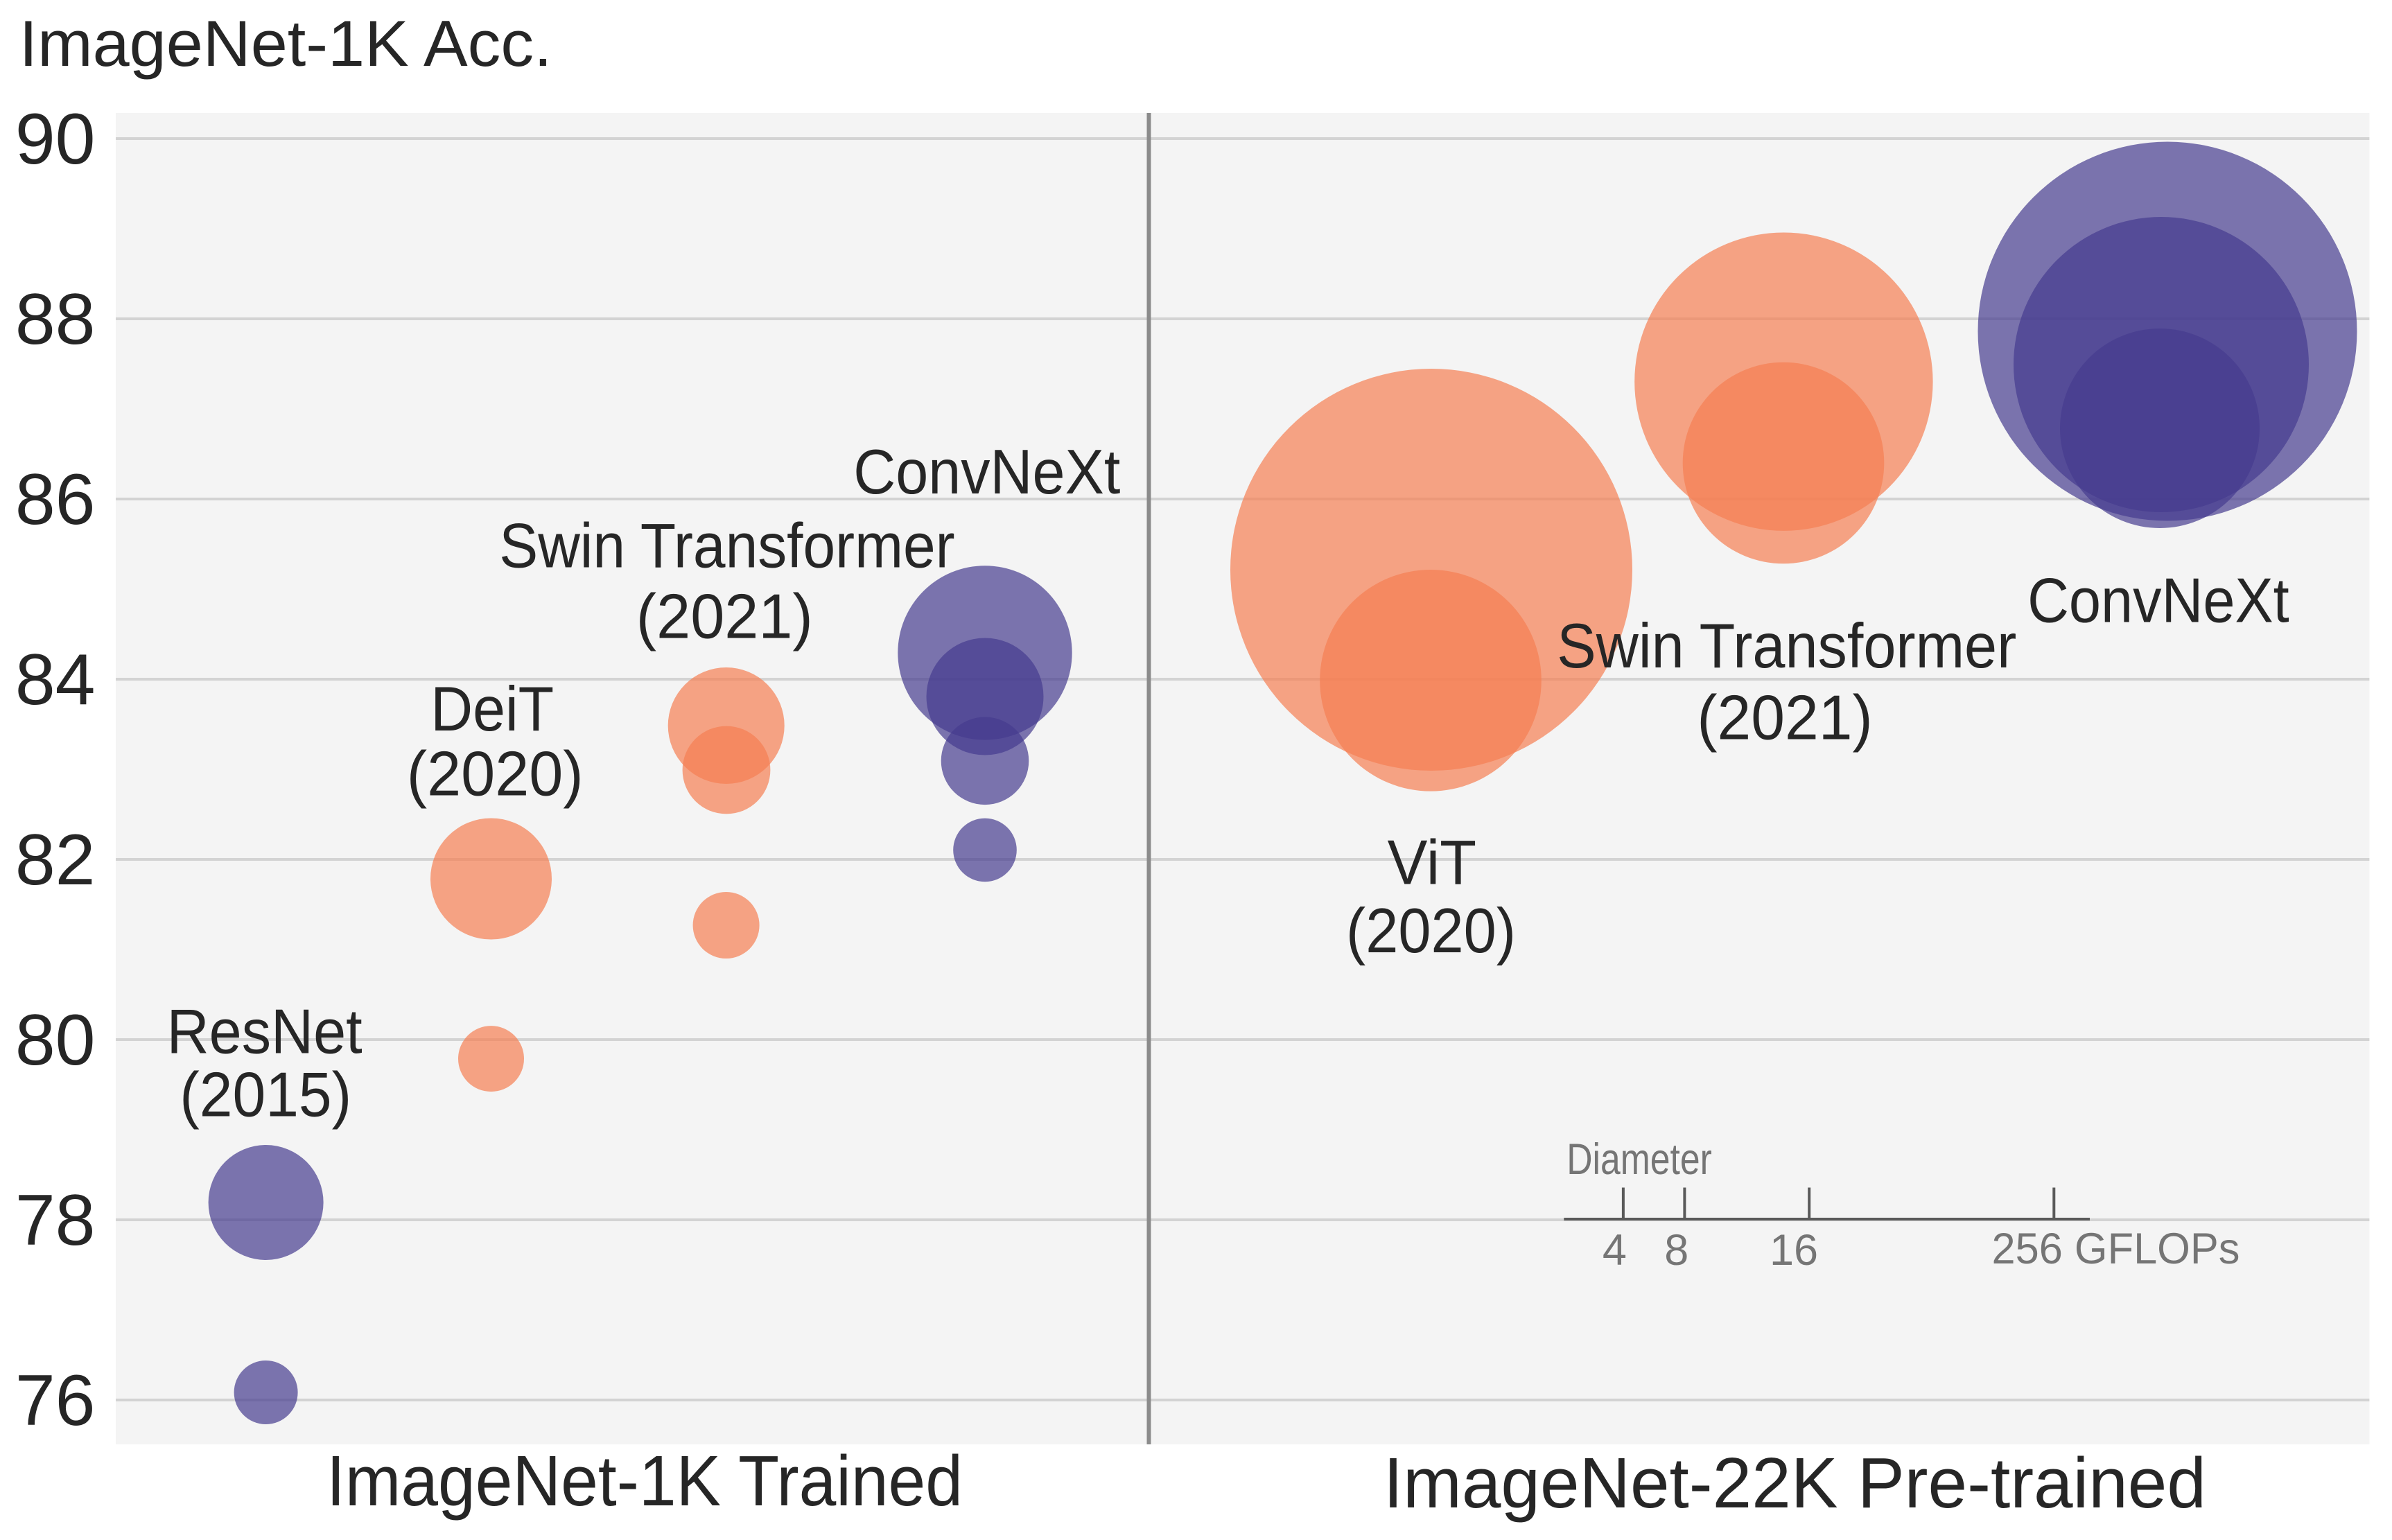 Image resolution: width=2392 pixels, height=1540 pixels. Describe the element at coordinates (55, 860) in the screenshot. I see `svg-text: 82` at that location.